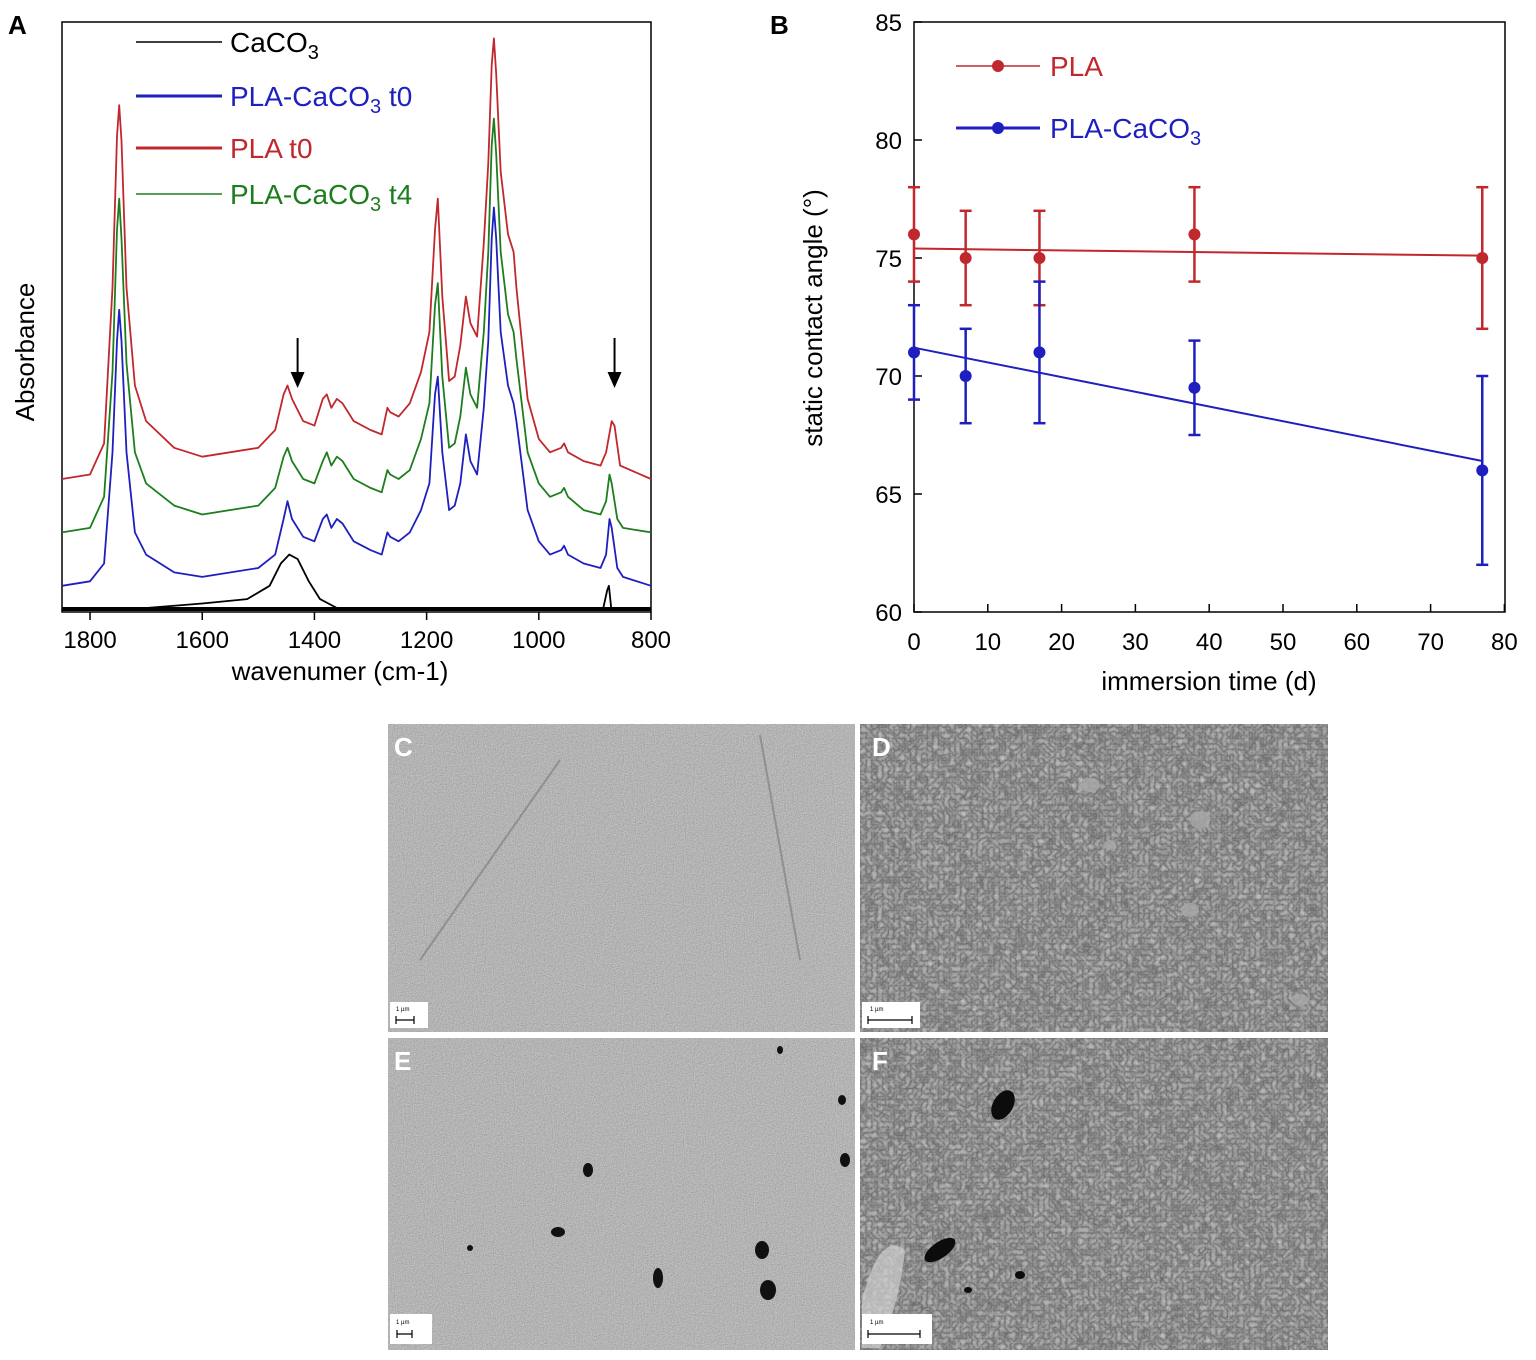 The width and height of the screenshot is (1536, 1360). Describe the element at coordinates (403, 747) in the screenshot. I see `sem-c-letter: C` at that location.